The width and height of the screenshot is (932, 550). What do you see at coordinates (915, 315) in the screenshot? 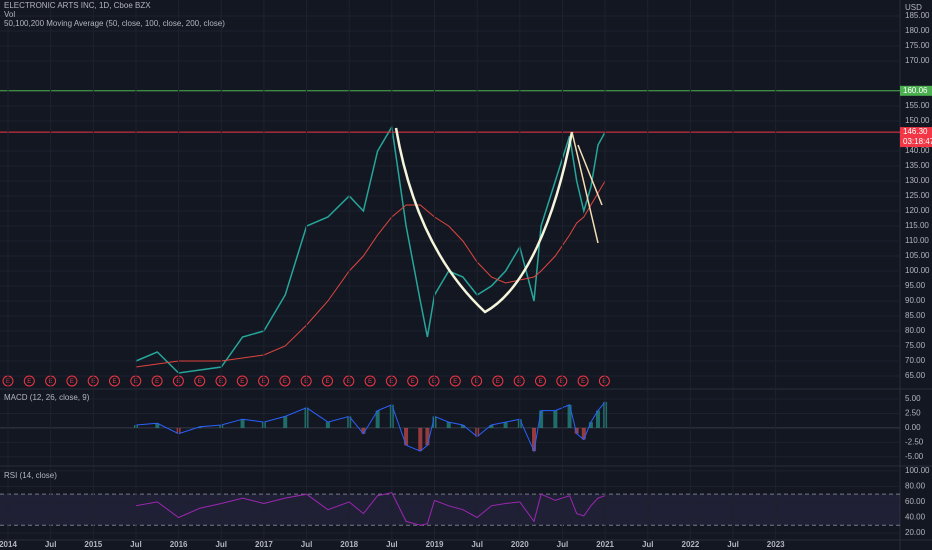
I see `y-tick-label: 85.00` at bounding box center [915, 315].